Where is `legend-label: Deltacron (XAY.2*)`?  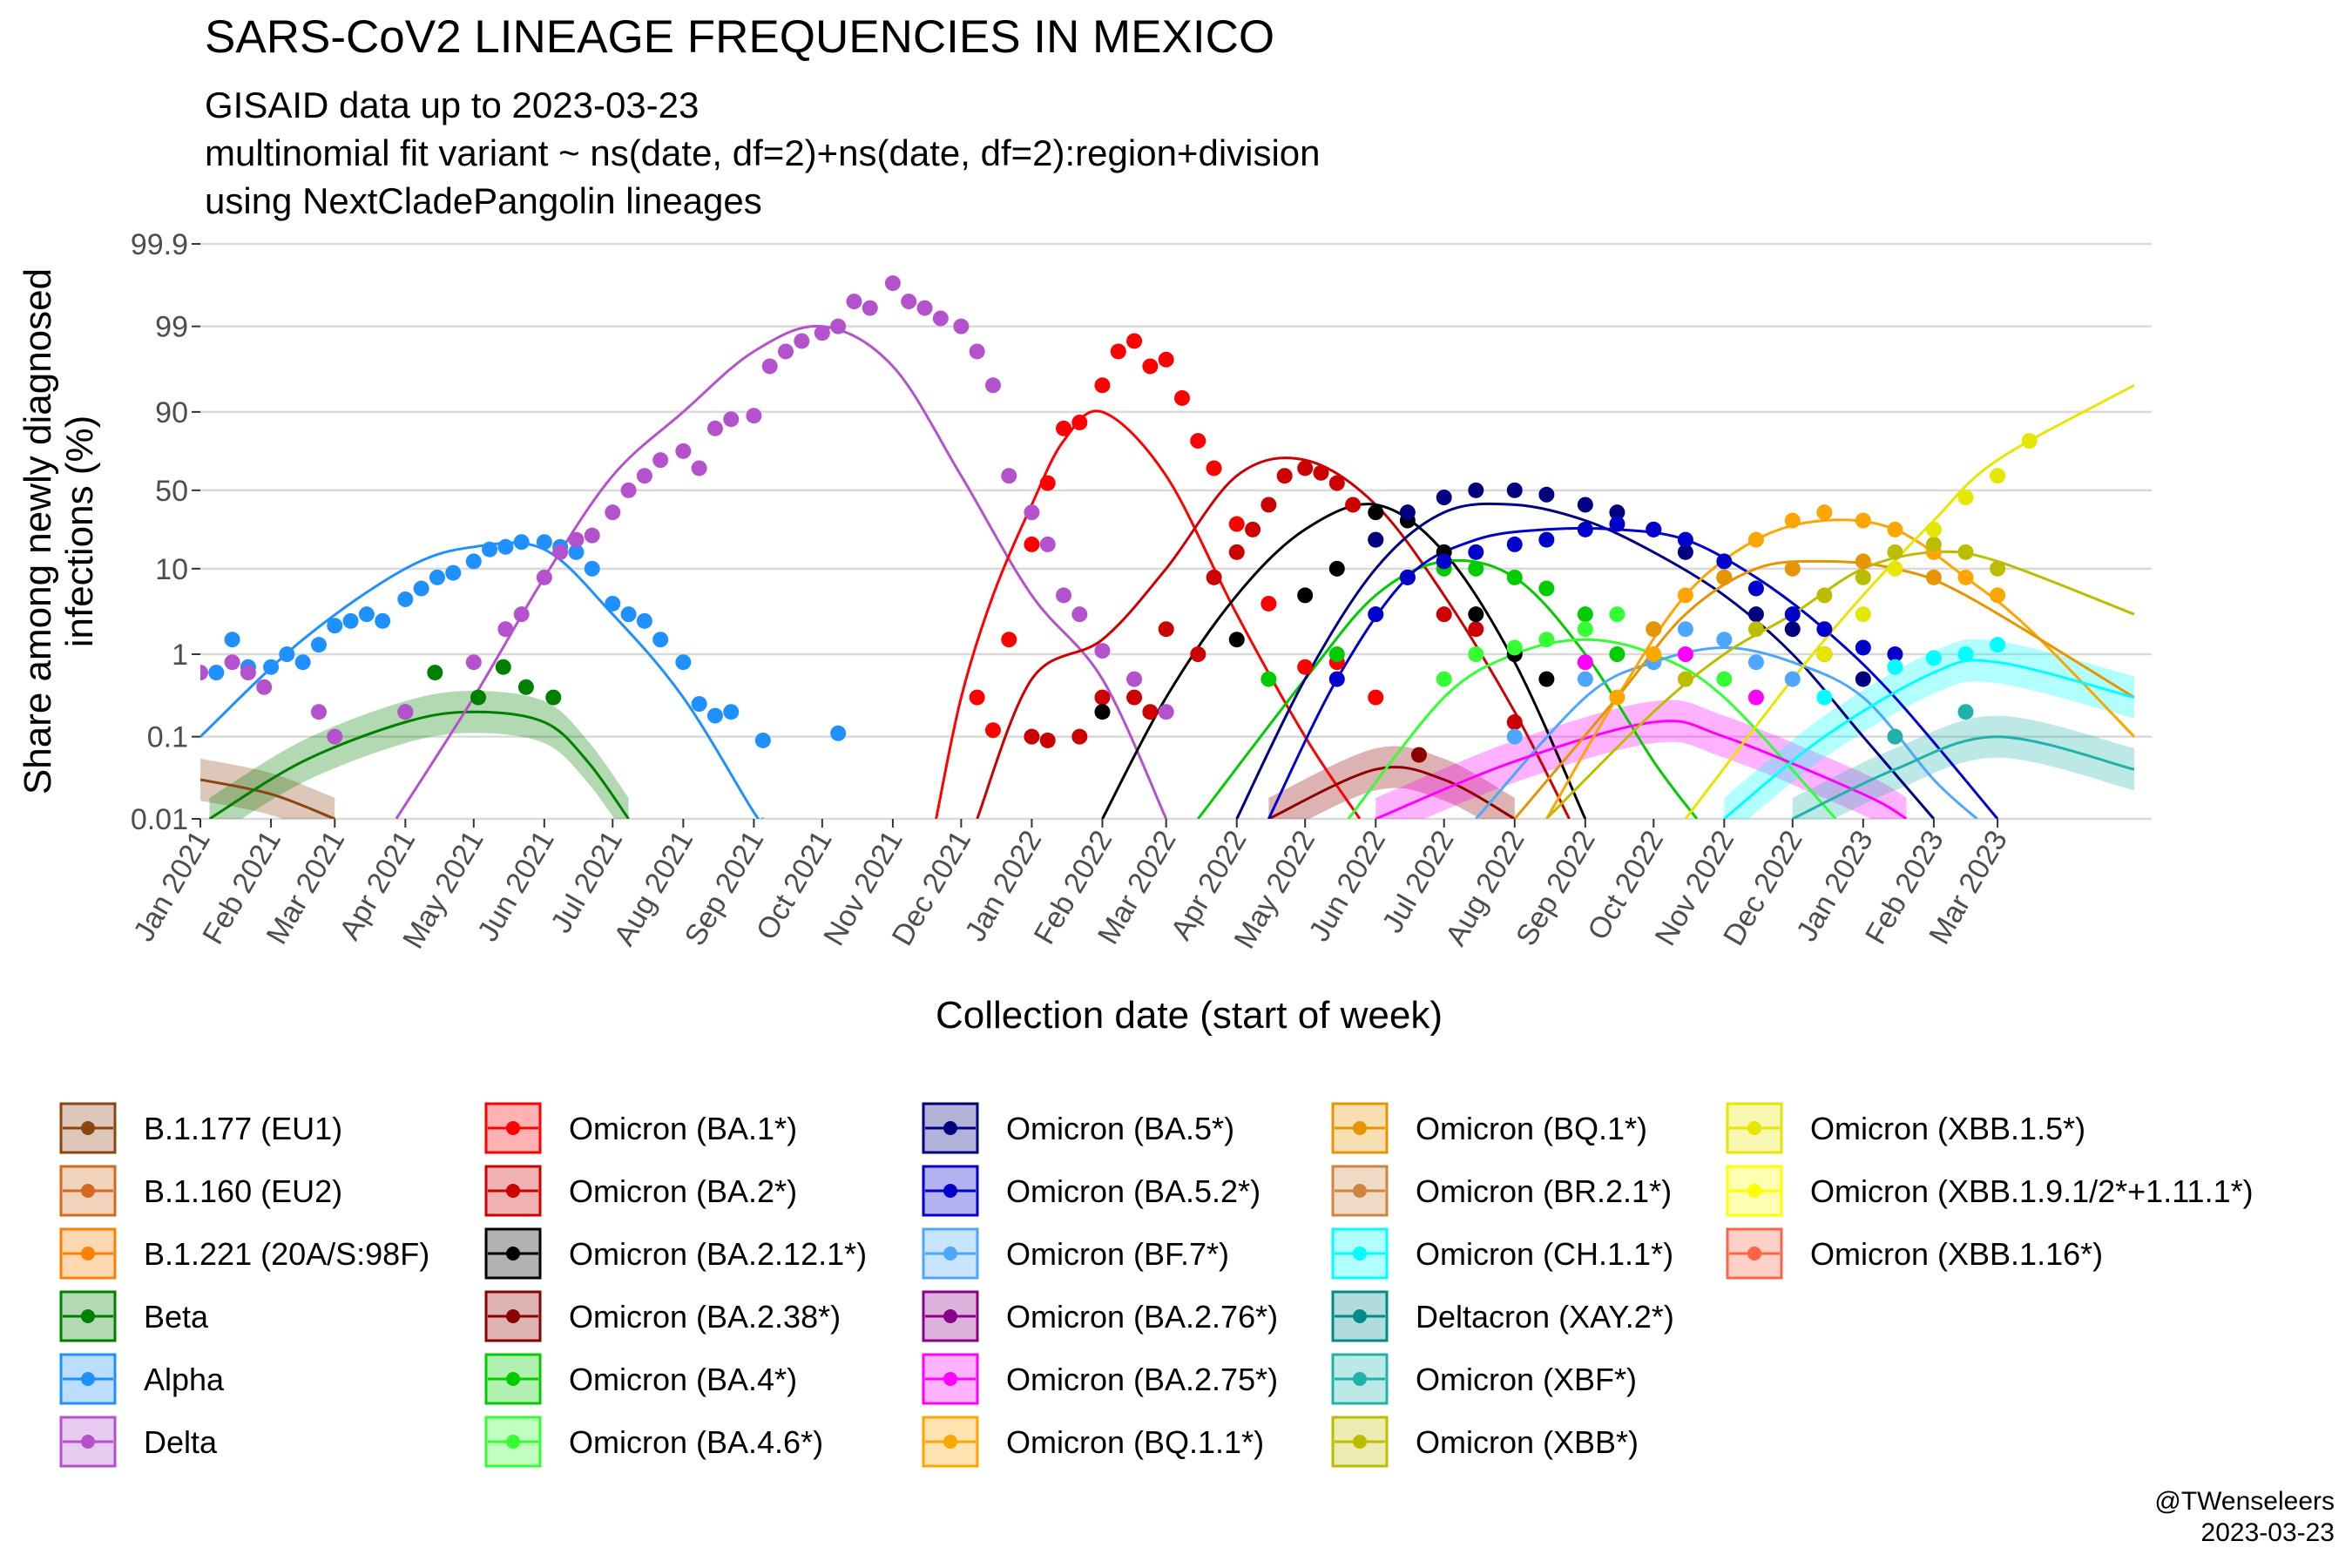 legend-label: Deltacron (XAY.2*) is located at coordinates (1545, 1317).